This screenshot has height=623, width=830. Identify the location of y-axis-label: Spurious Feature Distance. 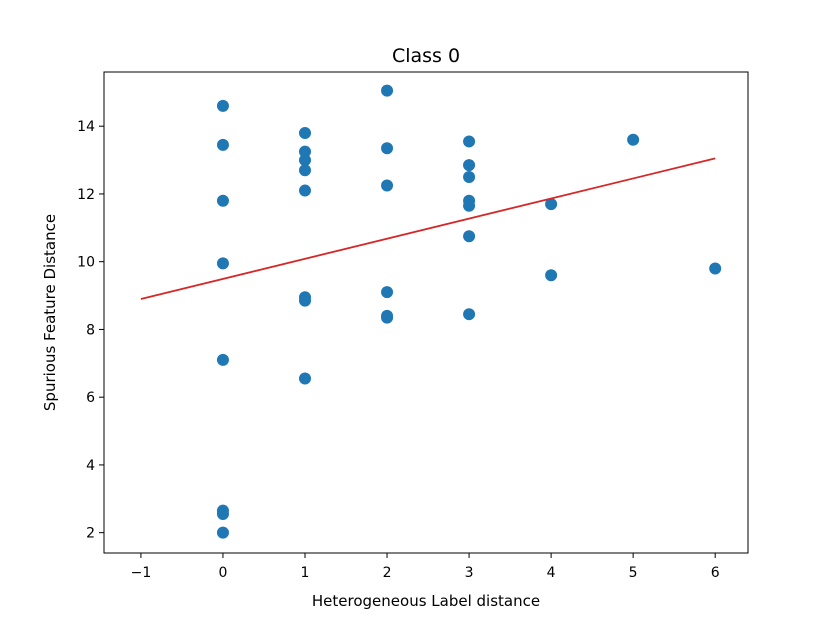
(50, 312).